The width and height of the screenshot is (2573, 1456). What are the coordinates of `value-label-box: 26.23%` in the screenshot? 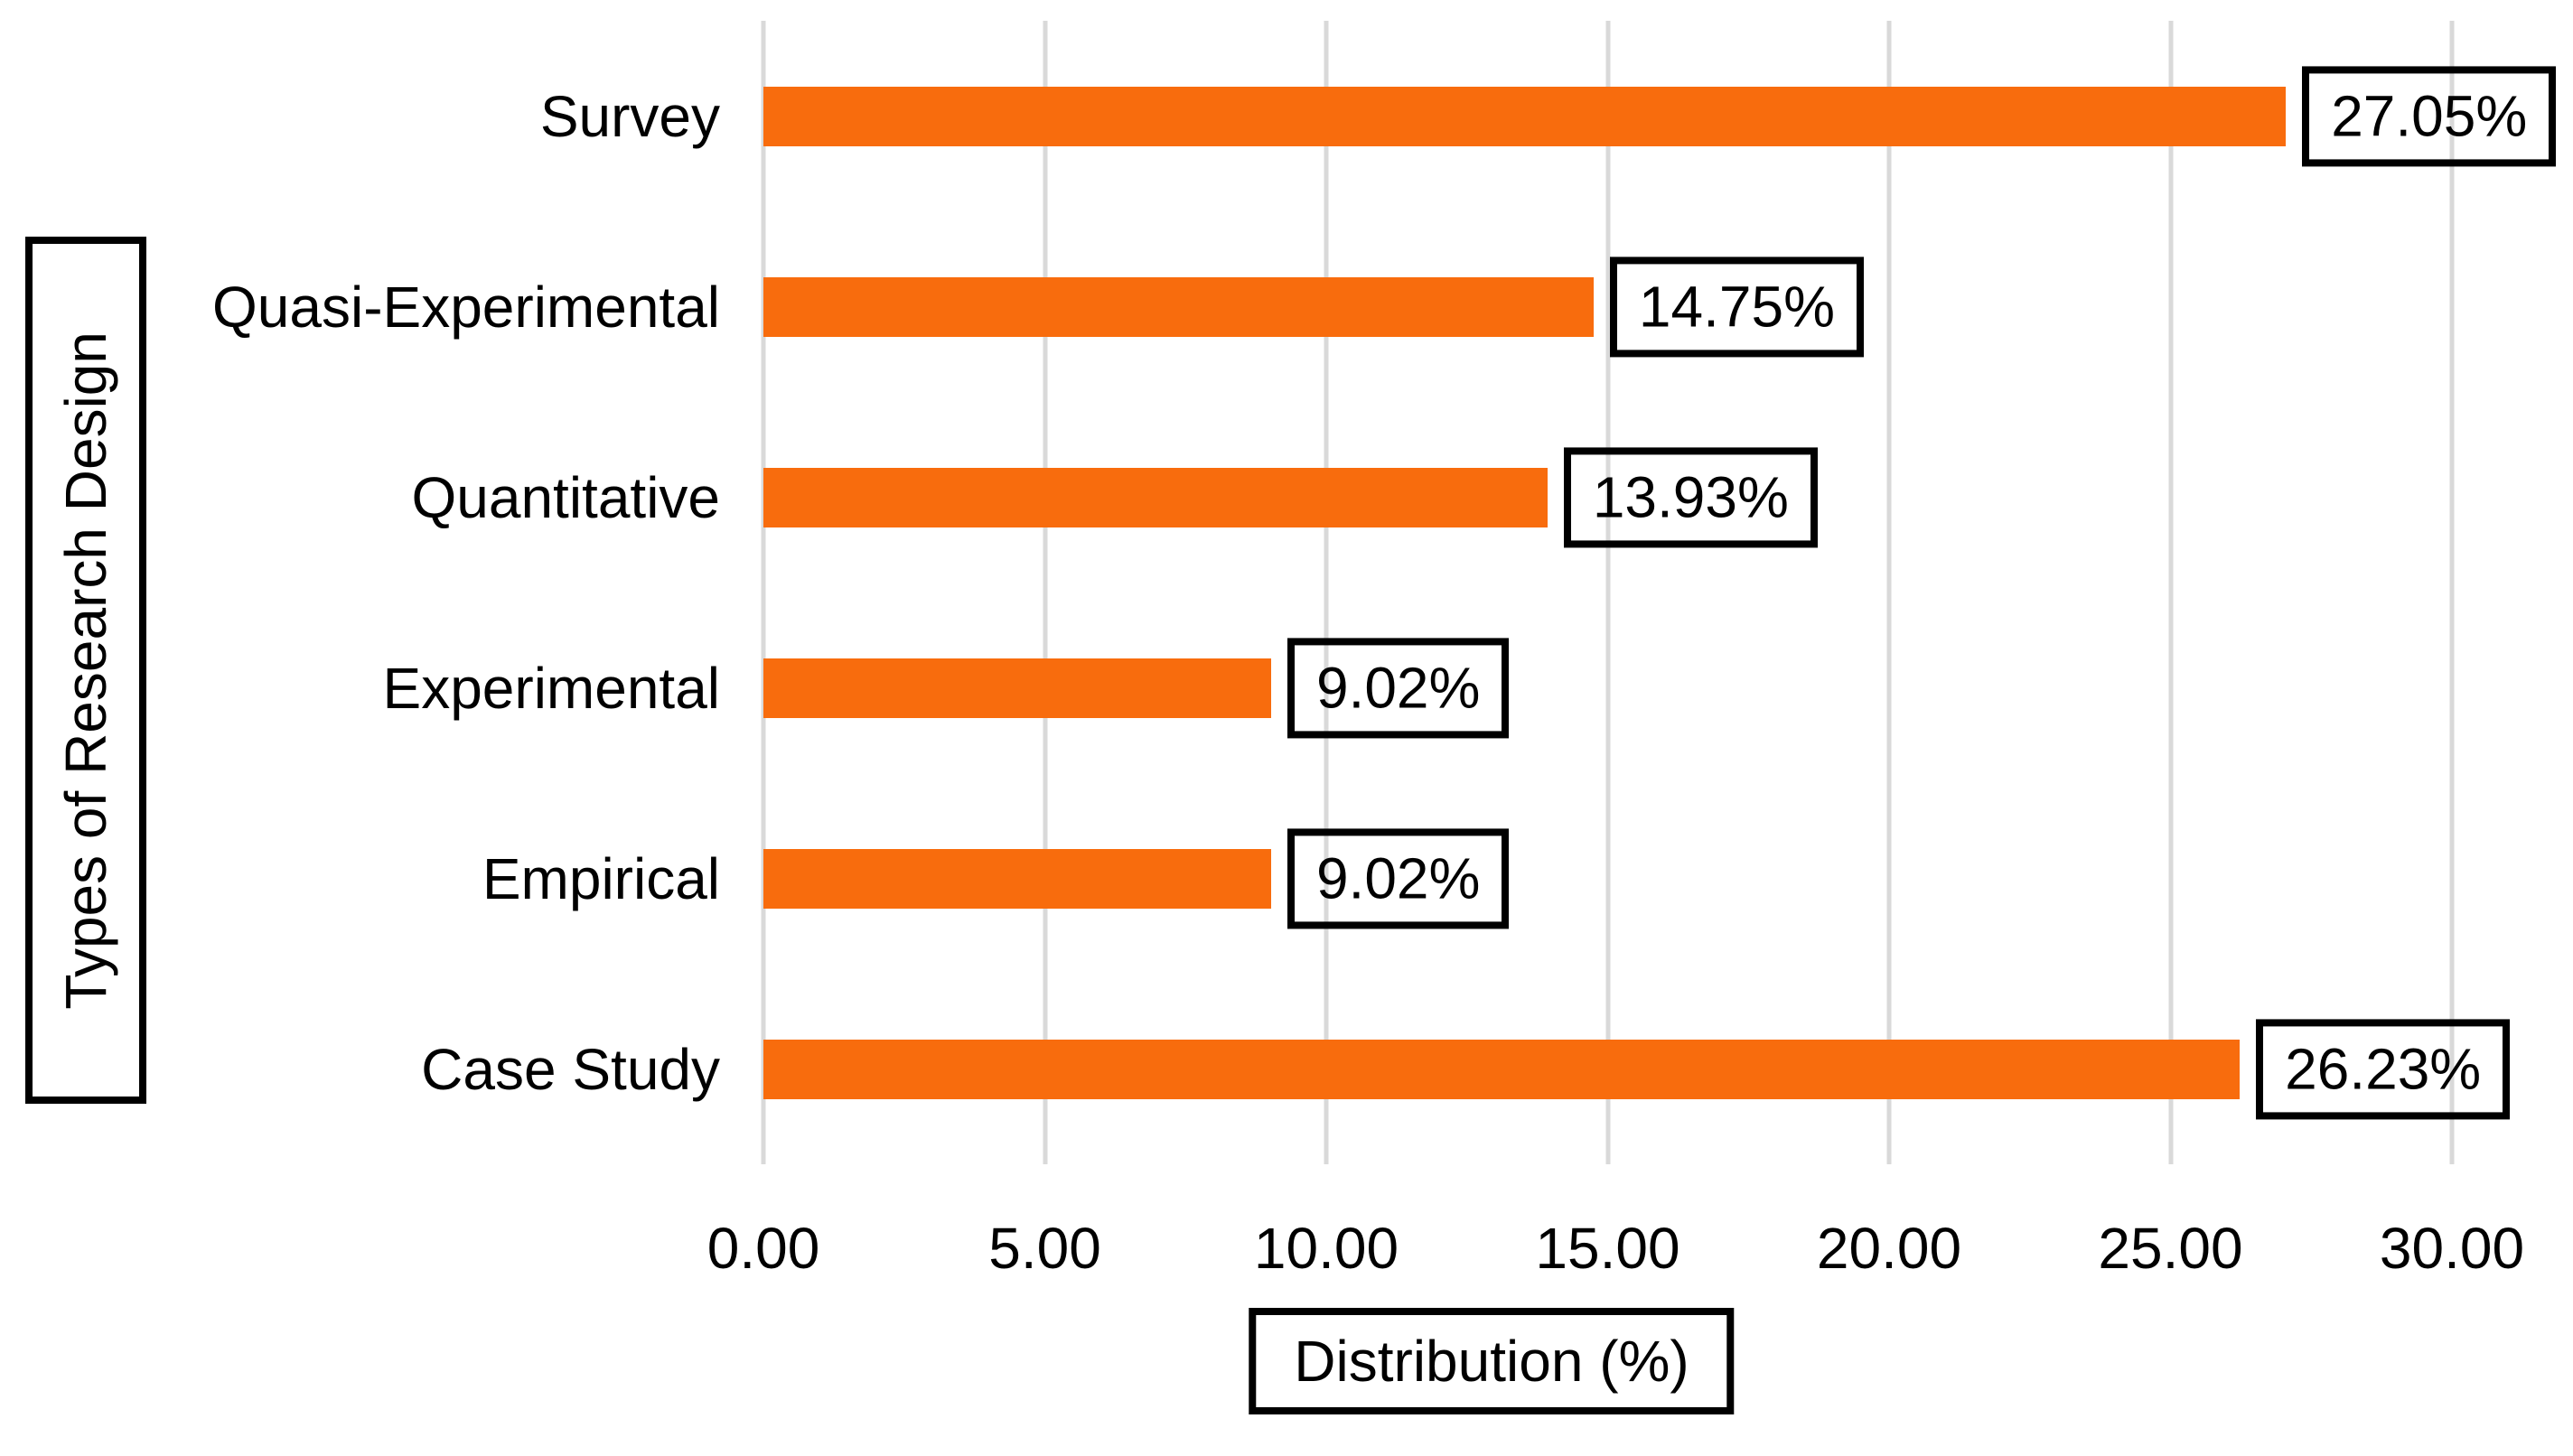 It's located at (2383, 1069).